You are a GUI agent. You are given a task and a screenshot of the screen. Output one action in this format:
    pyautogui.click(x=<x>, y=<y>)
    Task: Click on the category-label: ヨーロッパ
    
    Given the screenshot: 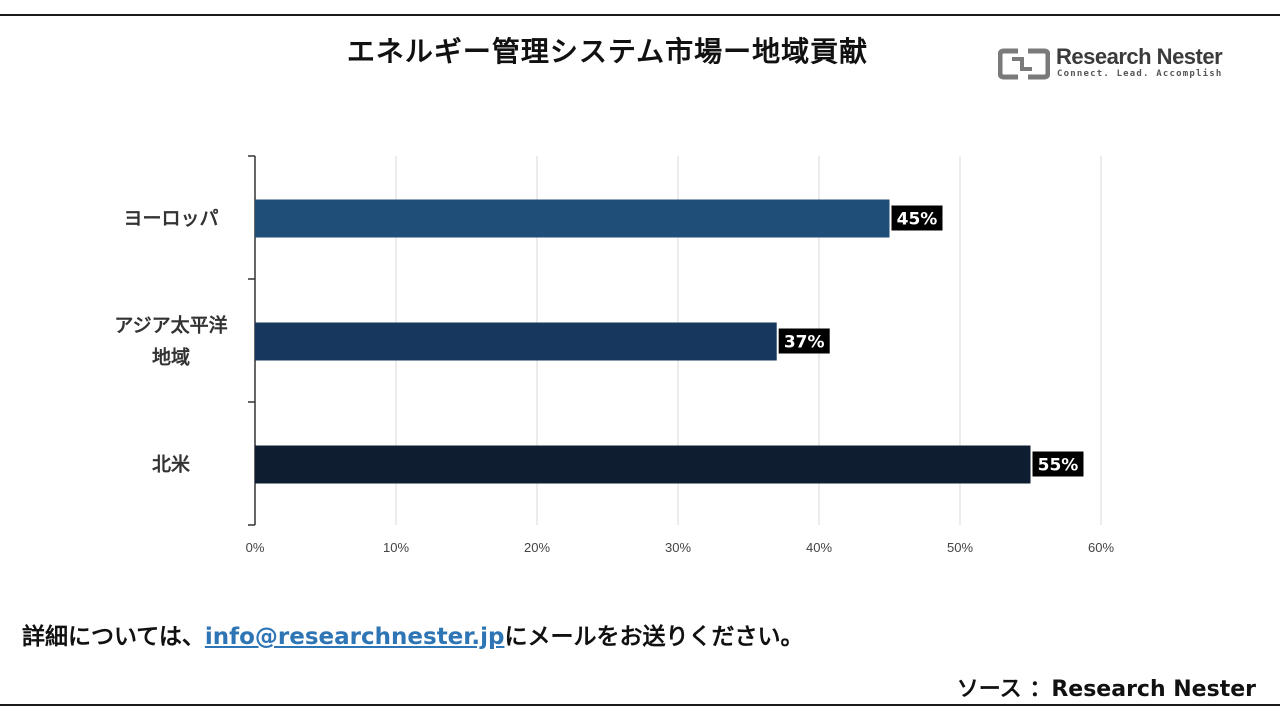 What is the action you would take?
    pyautogui.click(x=170, y=219)
    